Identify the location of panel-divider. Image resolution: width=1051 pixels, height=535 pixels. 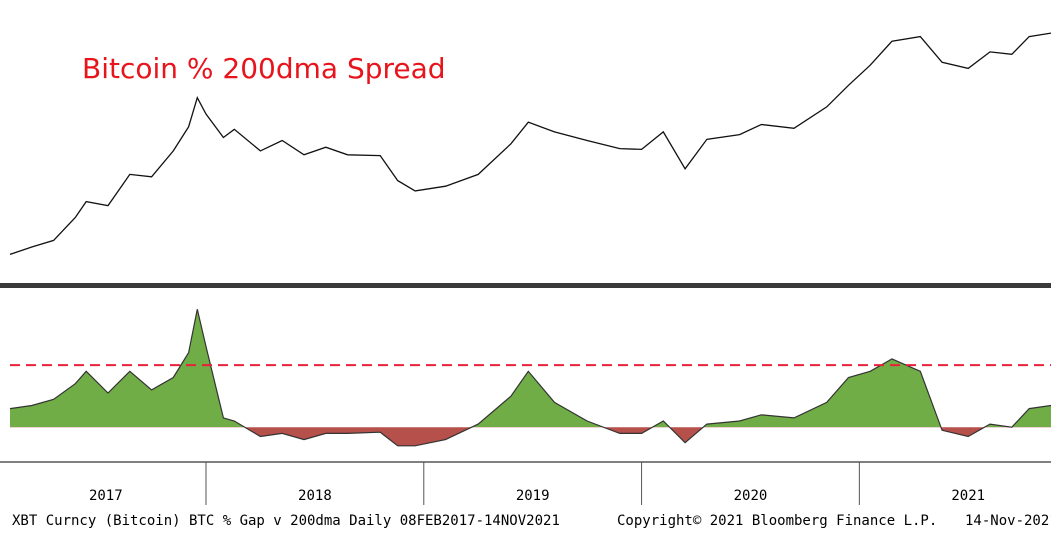
(525, 285).